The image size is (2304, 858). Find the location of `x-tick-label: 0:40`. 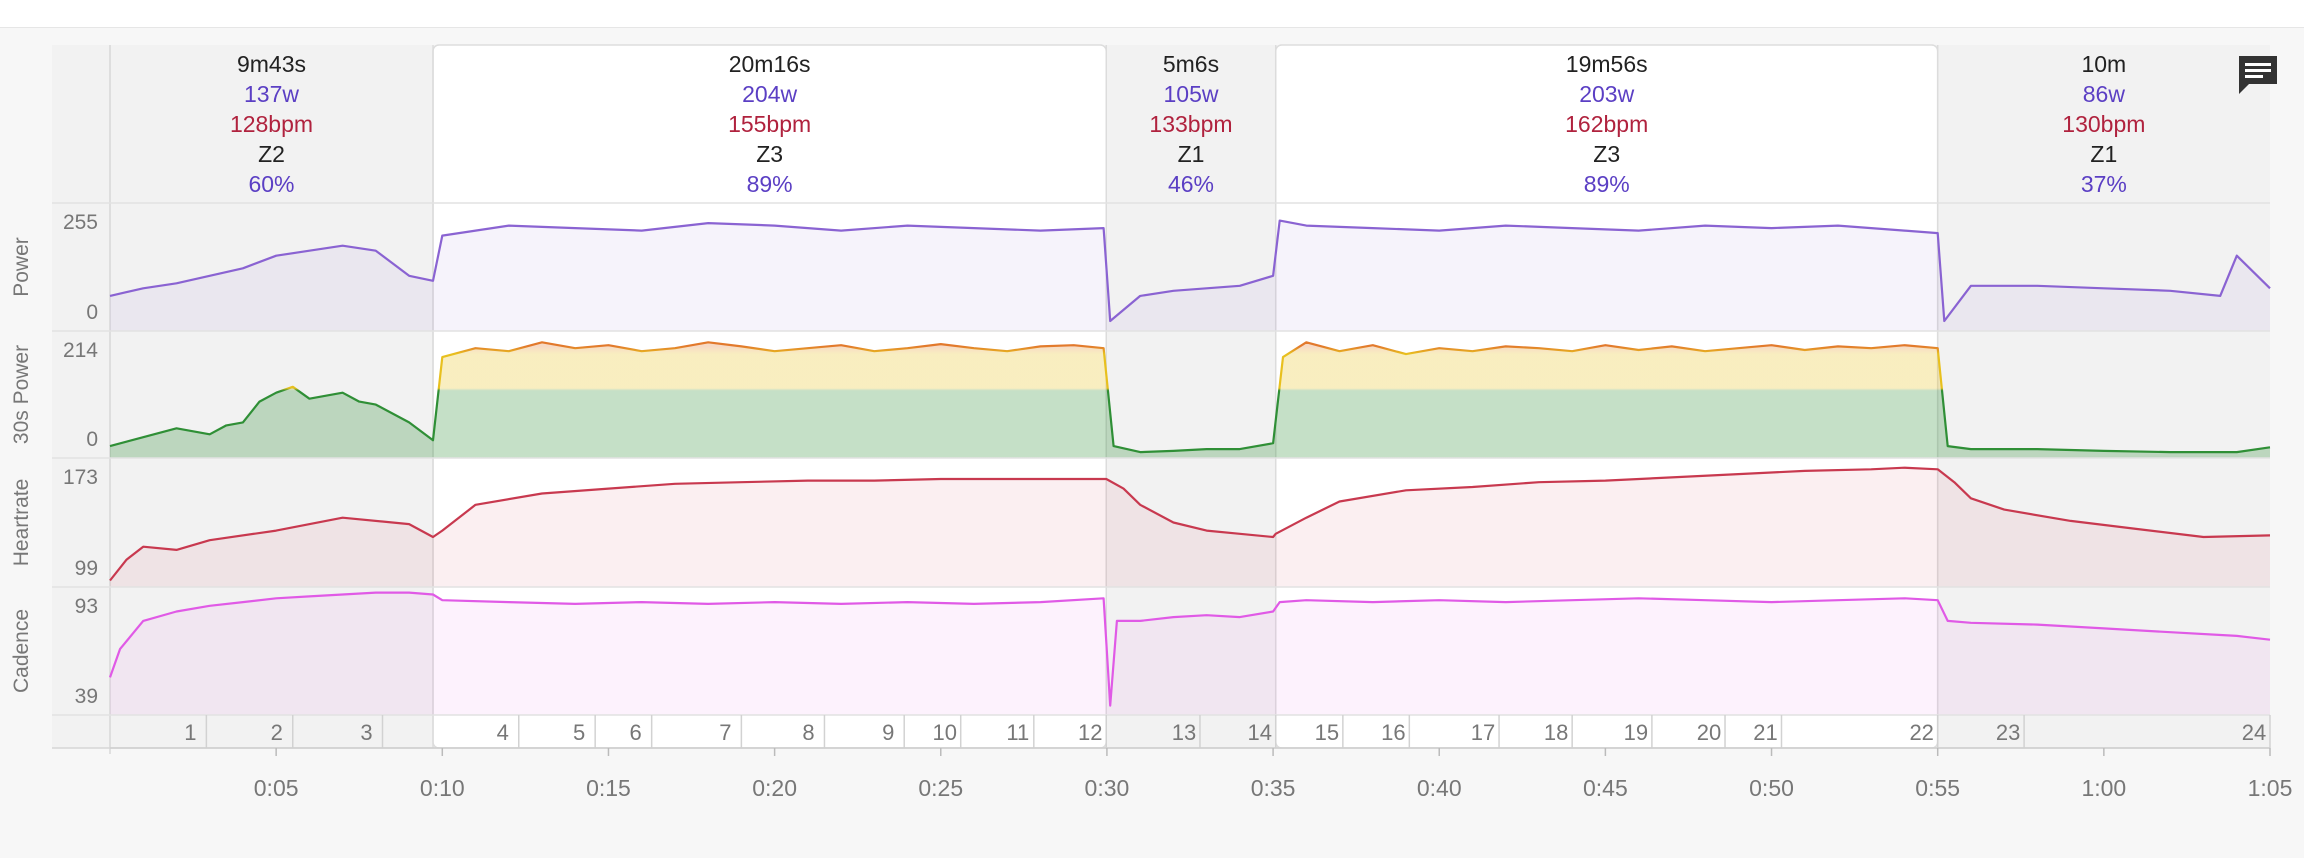

x-tick-label: 0:40 is located at coordinates (1439, 788).